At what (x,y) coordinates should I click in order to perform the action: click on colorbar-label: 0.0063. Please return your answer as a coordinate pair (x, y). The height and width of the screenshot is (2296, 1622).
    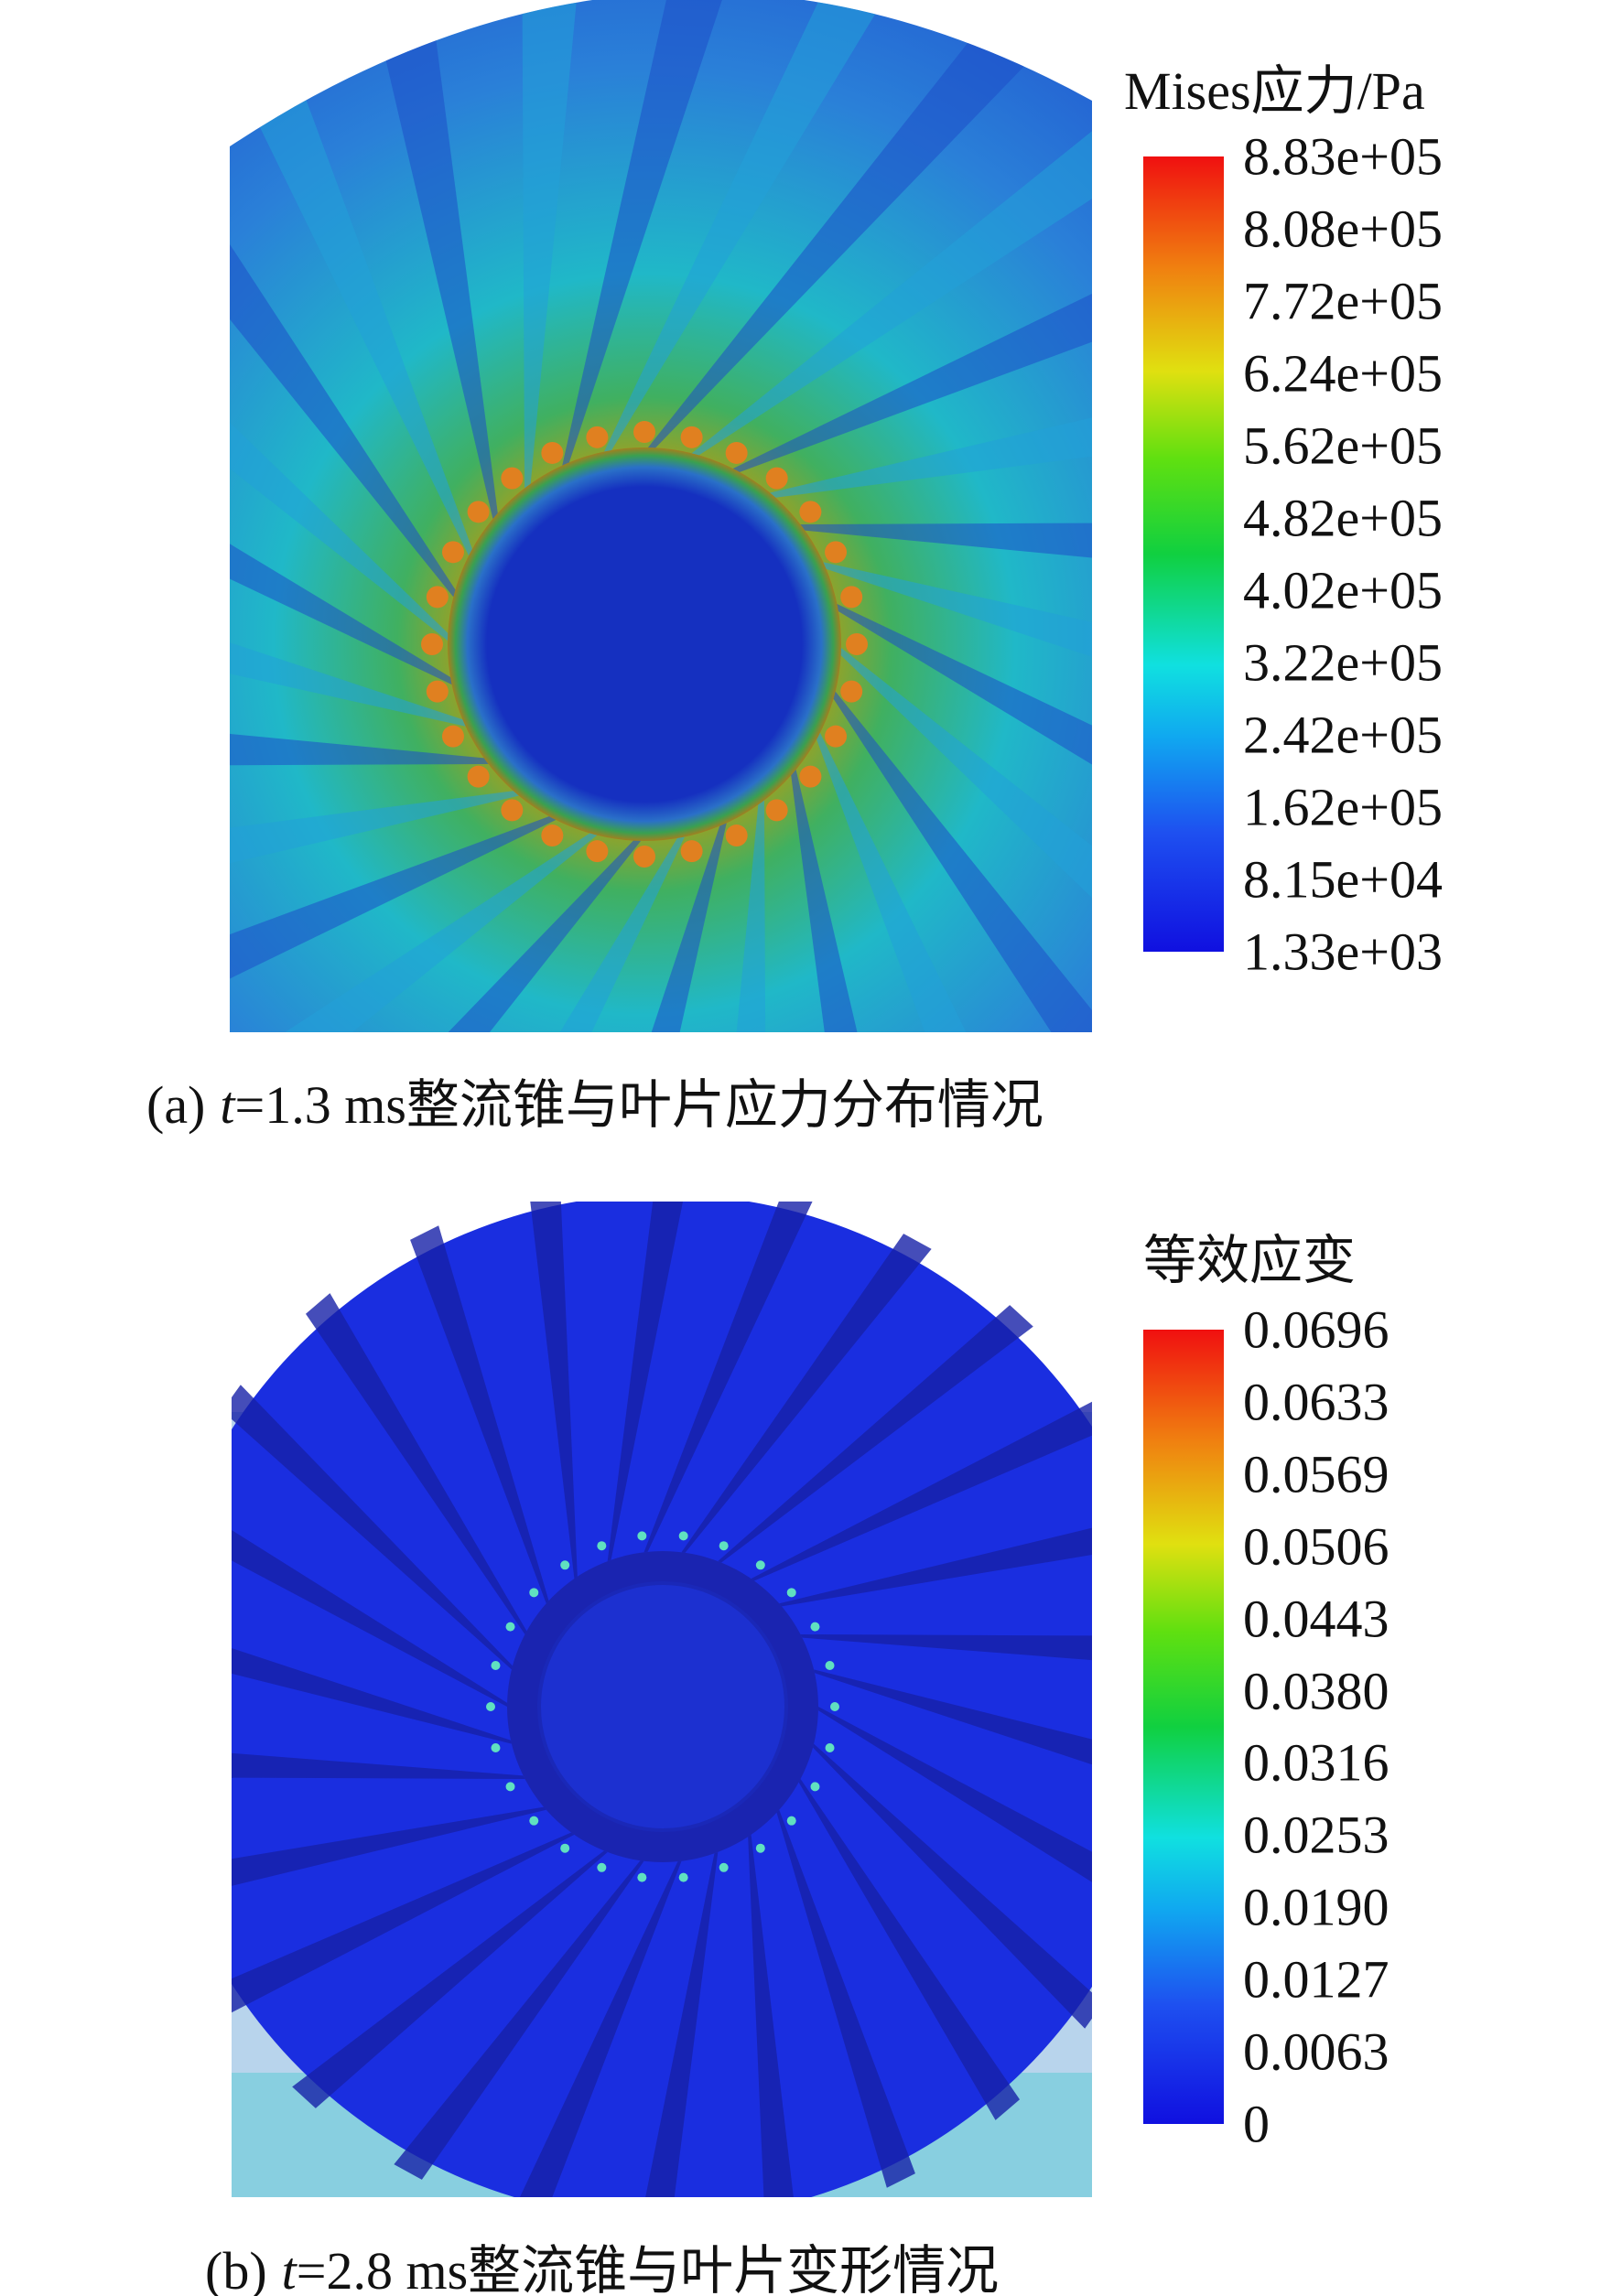
    Looking at the image, I should click on (1316, 2051).